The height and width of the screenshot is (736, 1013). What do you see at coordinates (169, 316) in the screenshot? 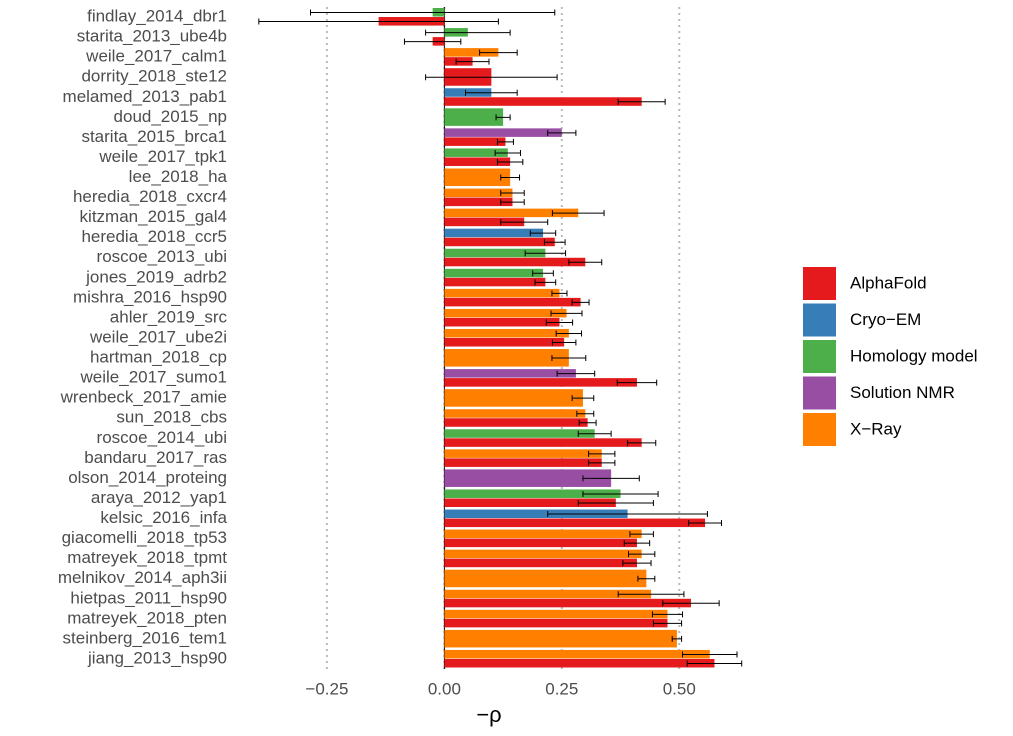
I see `y-tick-label: ahler_2019_src` at bounding box center [169, 316].